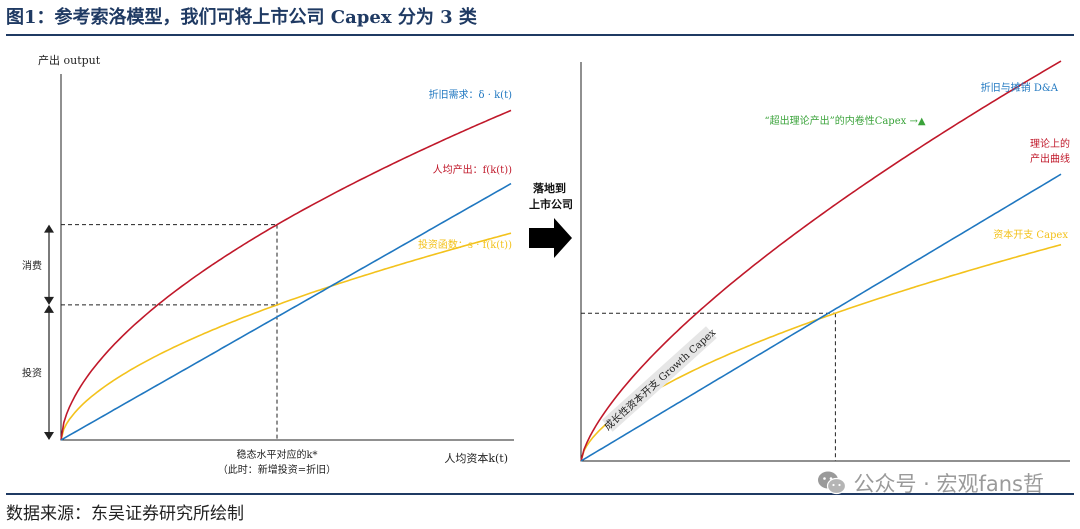 The width and height of the screenshot is (1080, 529). I want to click on arrow-right-icon, so click(550, 238).